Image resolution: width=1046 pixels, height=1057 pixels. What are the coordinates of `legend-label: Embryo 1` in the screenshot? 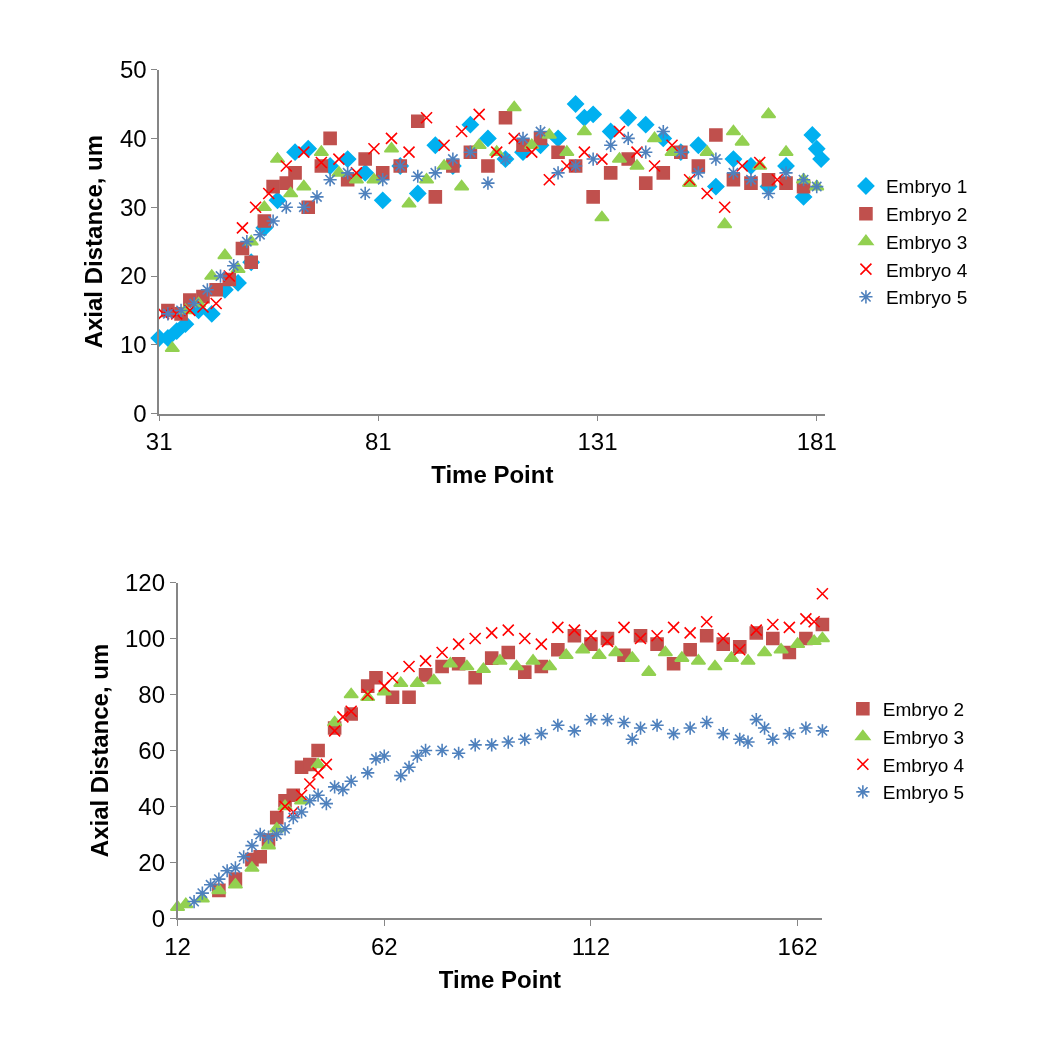 It's located at (926, 187).